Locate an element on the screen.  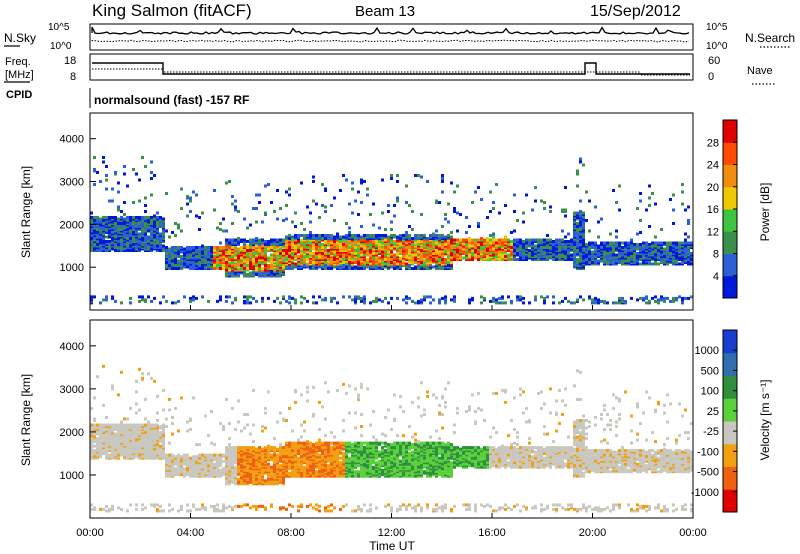
search-tick-high: 10^5 is located at coordinates (717, 27).